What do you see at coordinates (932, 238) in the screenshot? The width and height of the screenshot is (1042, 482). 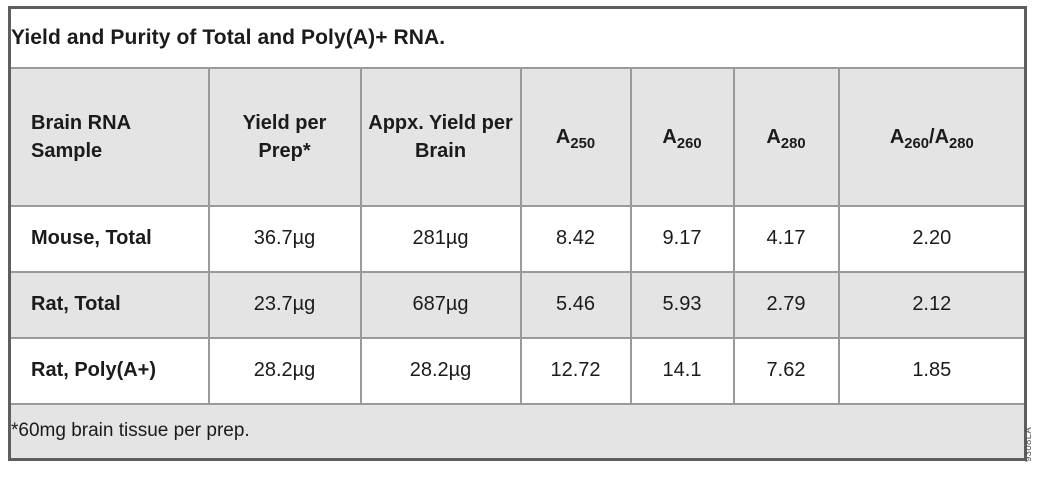 I see `cell-a260-a280-ratio: 2.20` at bounding box center [932, 238].